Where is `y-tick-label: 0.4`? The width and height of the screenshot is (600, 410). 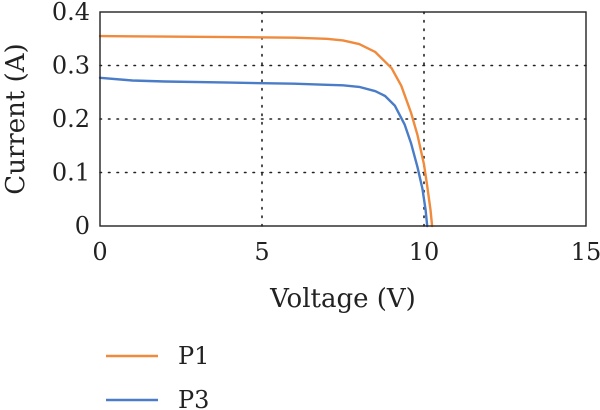 y-tick-label: 0.4 is located at coordinates (71, 13).